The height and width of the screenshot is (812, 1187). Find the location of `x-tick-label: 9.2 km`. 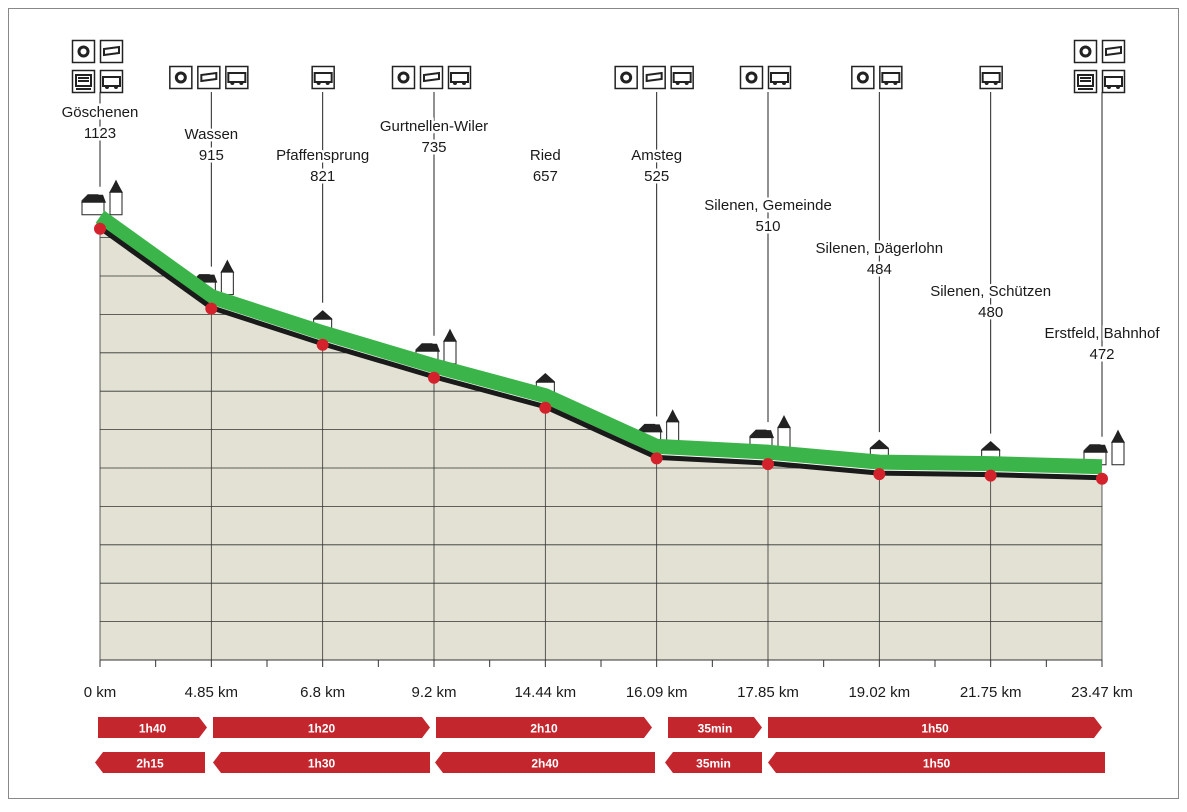

x-tick-label: 9.2 km is located at coordinates (433, 692).